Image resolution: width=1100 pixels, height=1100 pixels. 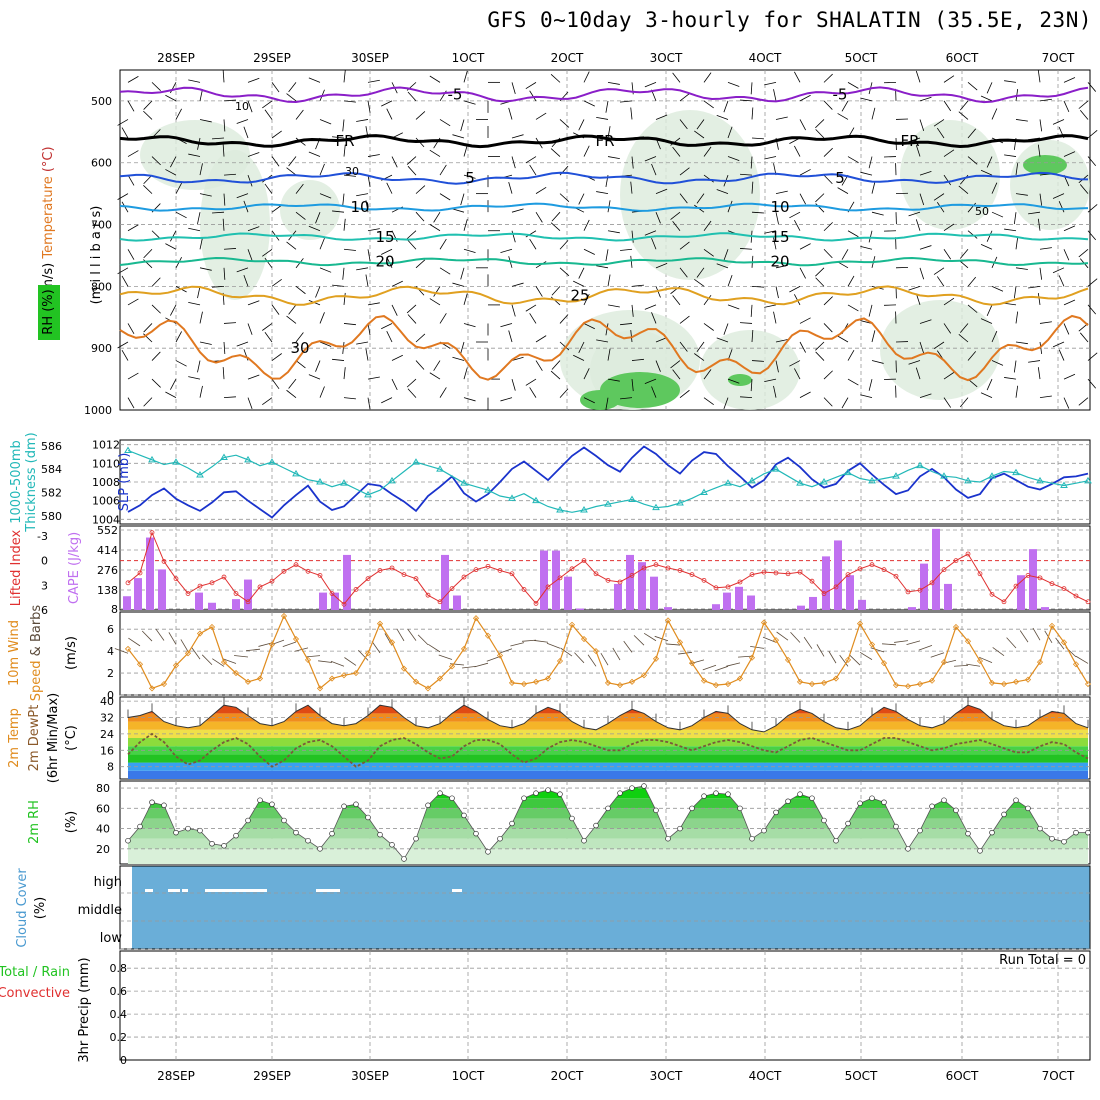 I want to click on li-tick-label: 0, so click(x=44, y=561).